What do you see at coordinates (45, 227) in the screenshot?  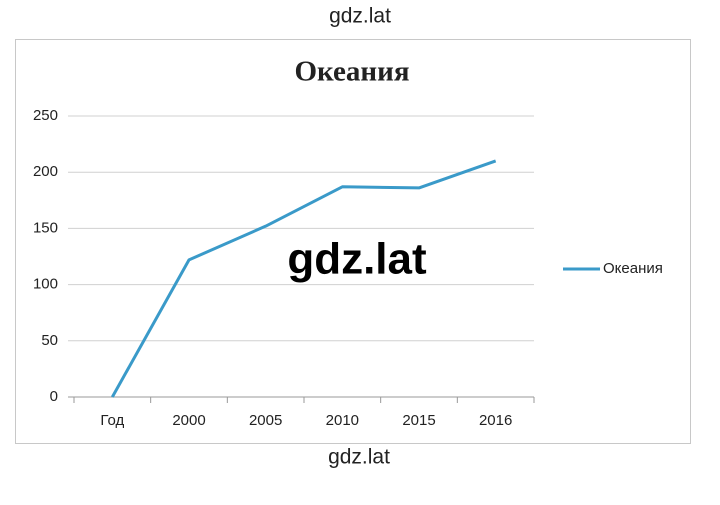 I see `y-tick-label: 150` at bounding box center [45, 227].